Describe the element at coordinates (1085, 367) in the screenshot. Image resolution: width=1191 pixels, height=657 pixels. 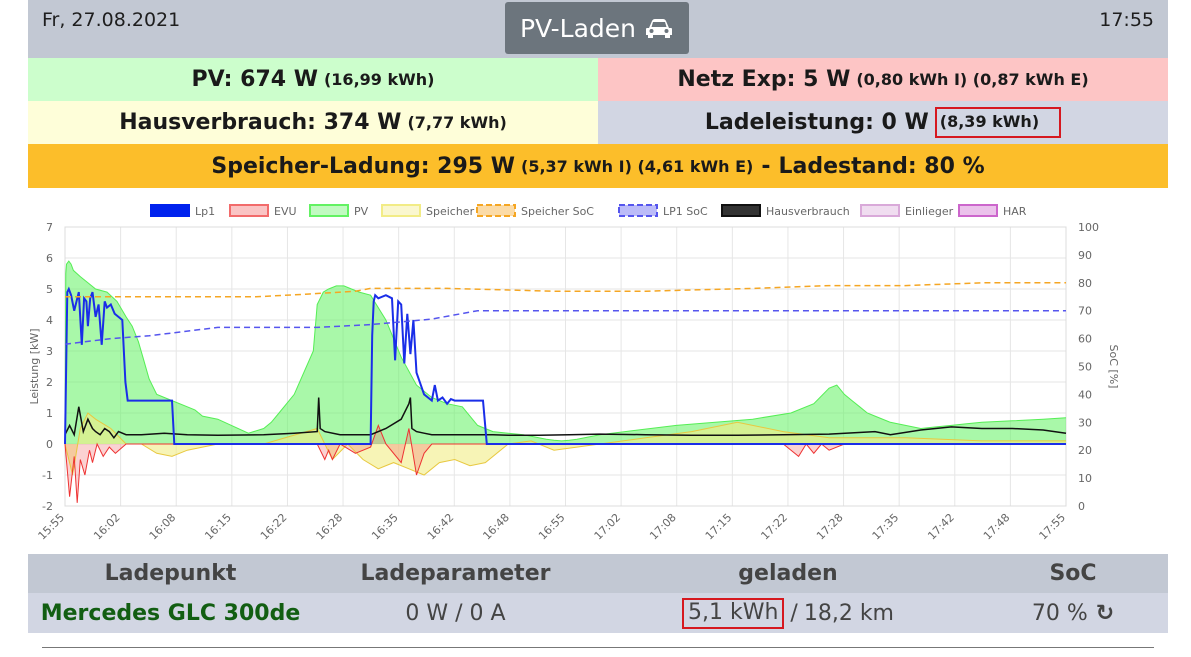
I see `y-right-tick: 50` at that location.